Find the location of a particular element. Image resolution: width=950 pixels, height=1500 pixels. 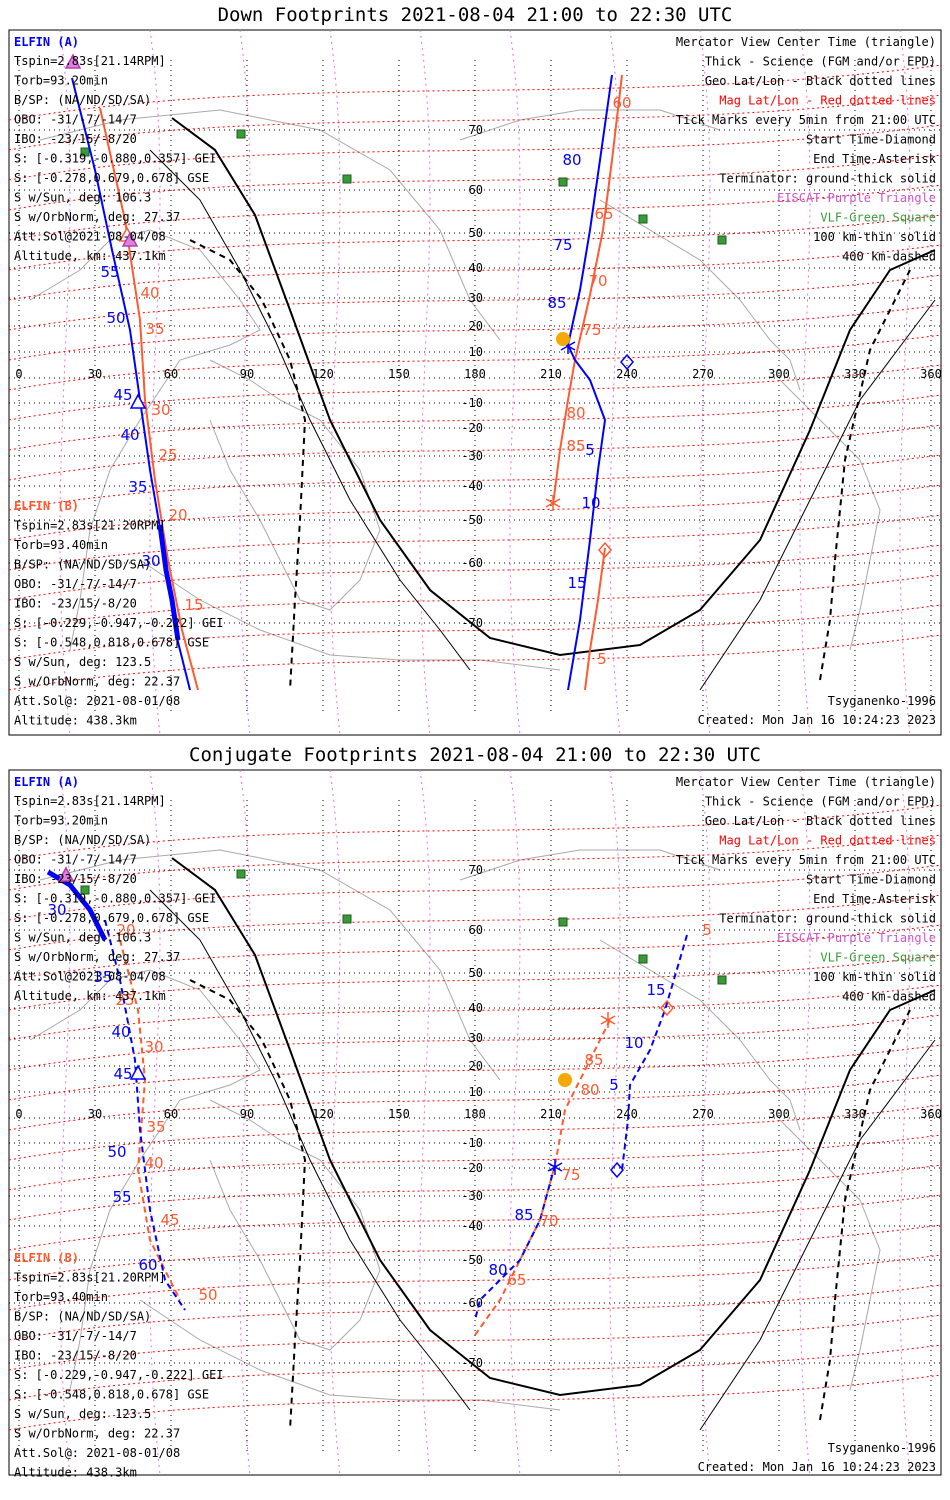

sun-marker is located at coordinates (563, 339).